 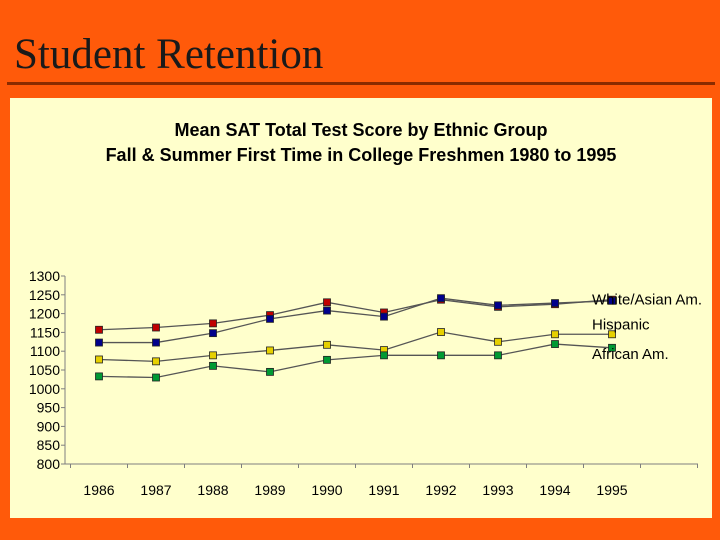 I want to click on x-tick-label: 1986, so click(x=98, y=490).